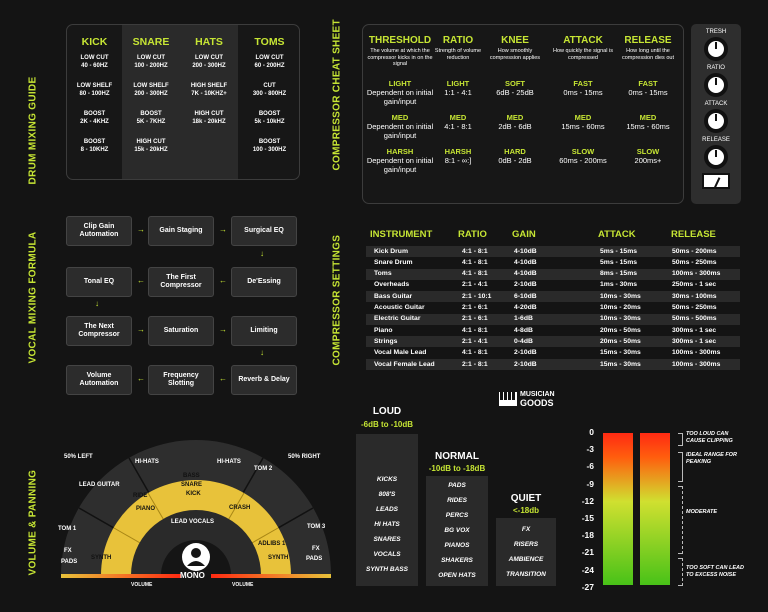 Image resolution: width=768 pixels, height=612 pixels. Describe the element at coordinates (209, 118) in the screenshot. I see `drum-cell: HIGH CUT 18k - 20kHZ` at that location.